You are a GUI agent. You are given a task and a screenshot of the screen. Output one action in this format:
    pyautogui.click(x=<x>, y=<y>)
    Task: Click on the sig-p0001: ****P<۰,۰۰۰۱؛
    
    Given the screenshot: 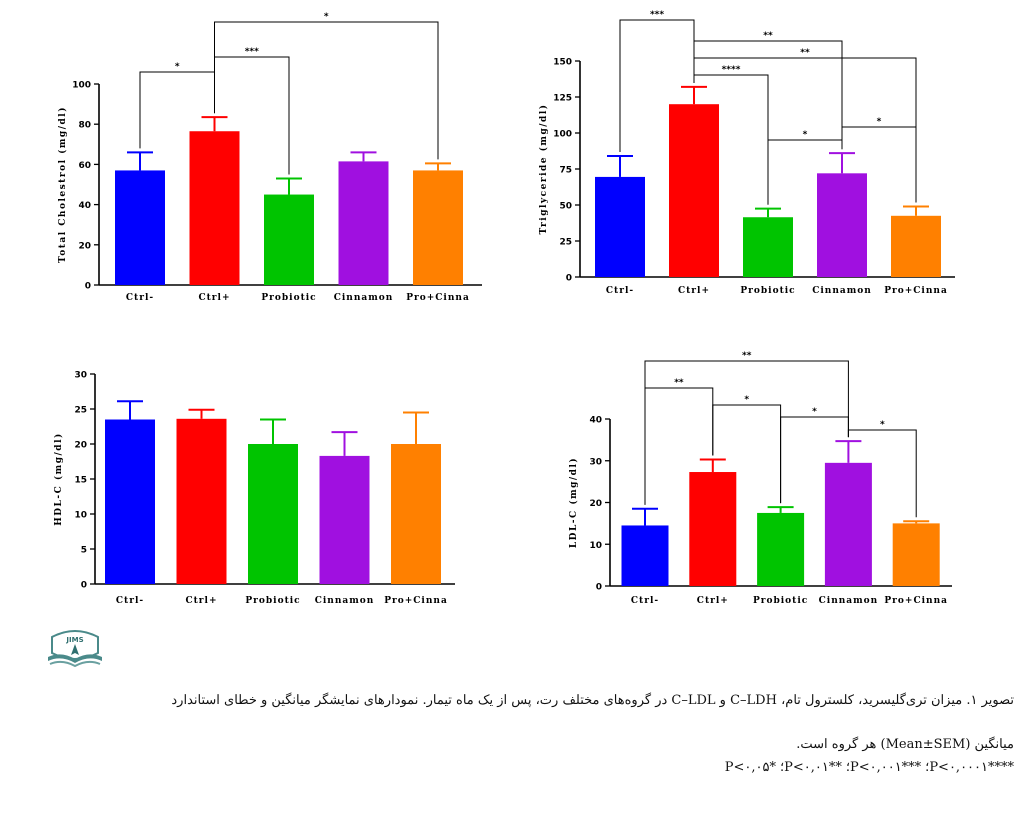 What is the action you would take?
    pyautogui.click(x=969, y=767)
    